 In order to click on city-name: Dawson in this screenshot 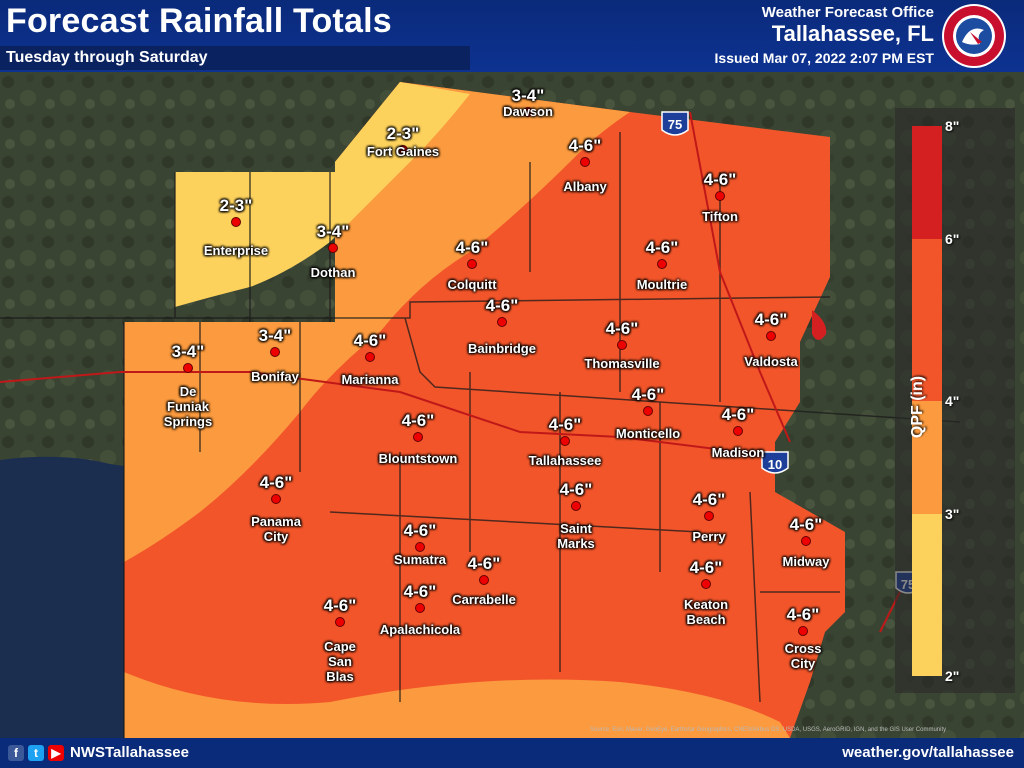, I will do `click(528, 111)`.